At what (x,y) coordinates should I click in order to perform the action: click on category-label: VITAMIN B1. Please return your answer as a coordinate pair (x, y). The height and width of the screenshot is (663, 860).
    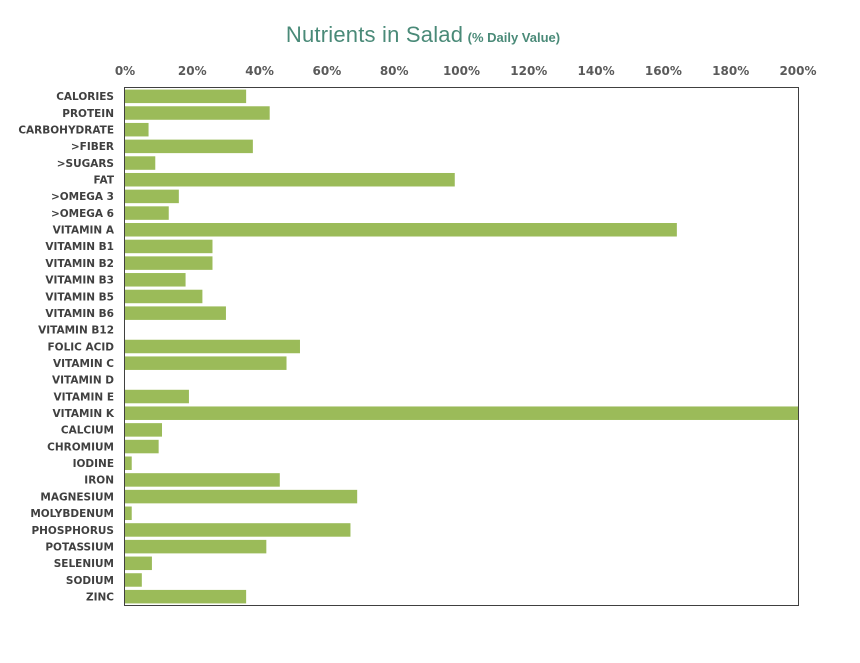
    Looking at the image, I should click on (79, 247).